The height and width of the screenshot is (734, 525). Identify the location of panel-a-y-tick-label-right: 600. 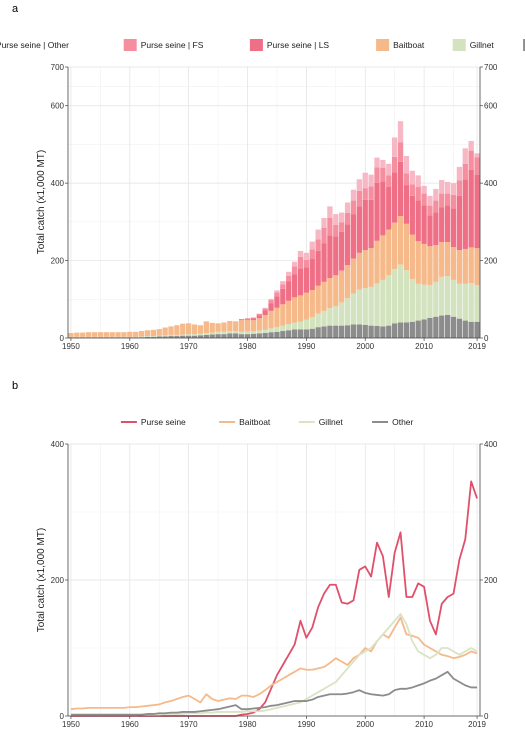
(491, 106).